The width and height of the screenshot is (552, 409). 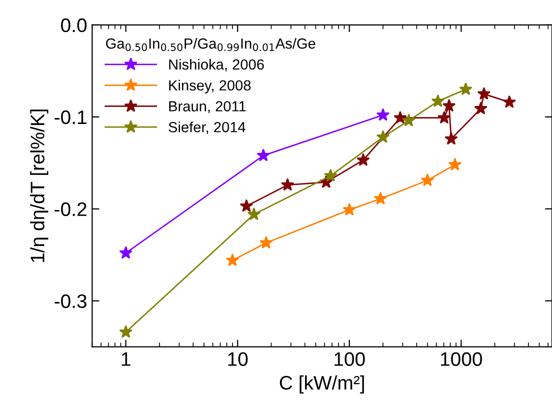 I want to click on x-tick-label: 100, so click(x=349, y=359).